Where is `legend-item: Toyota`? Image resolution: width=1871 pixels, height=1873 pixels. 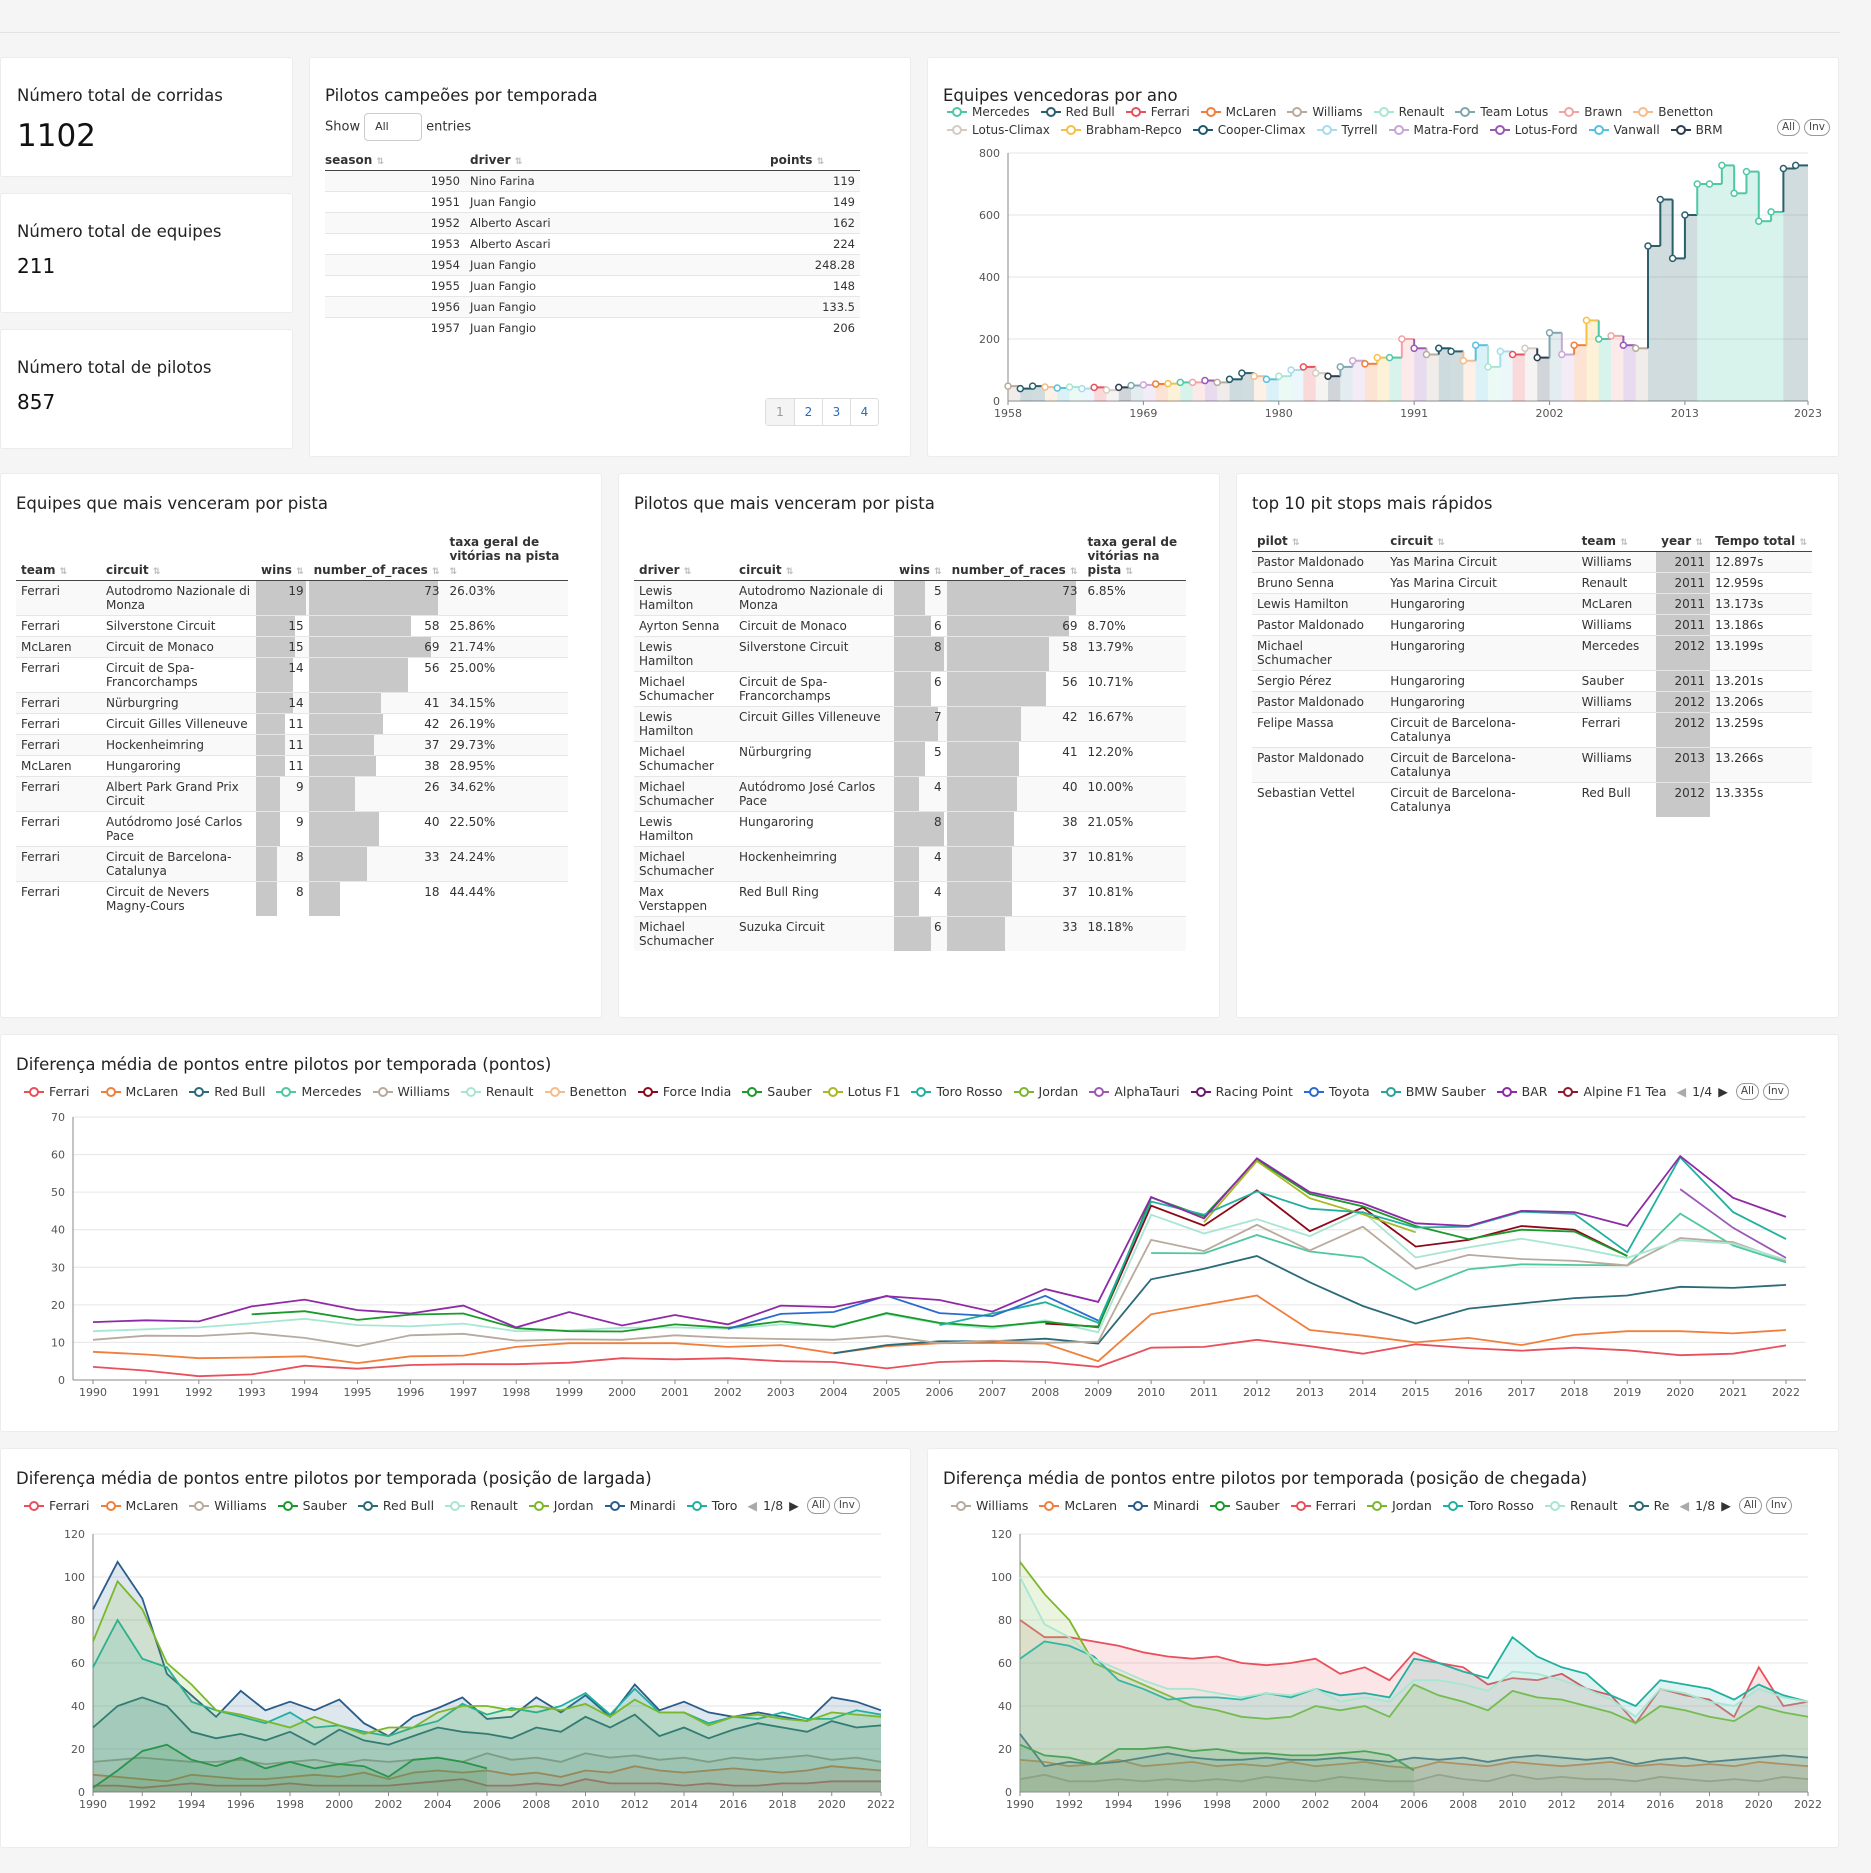
legend-item: Toyota is located at coordinates (1336, 1091).